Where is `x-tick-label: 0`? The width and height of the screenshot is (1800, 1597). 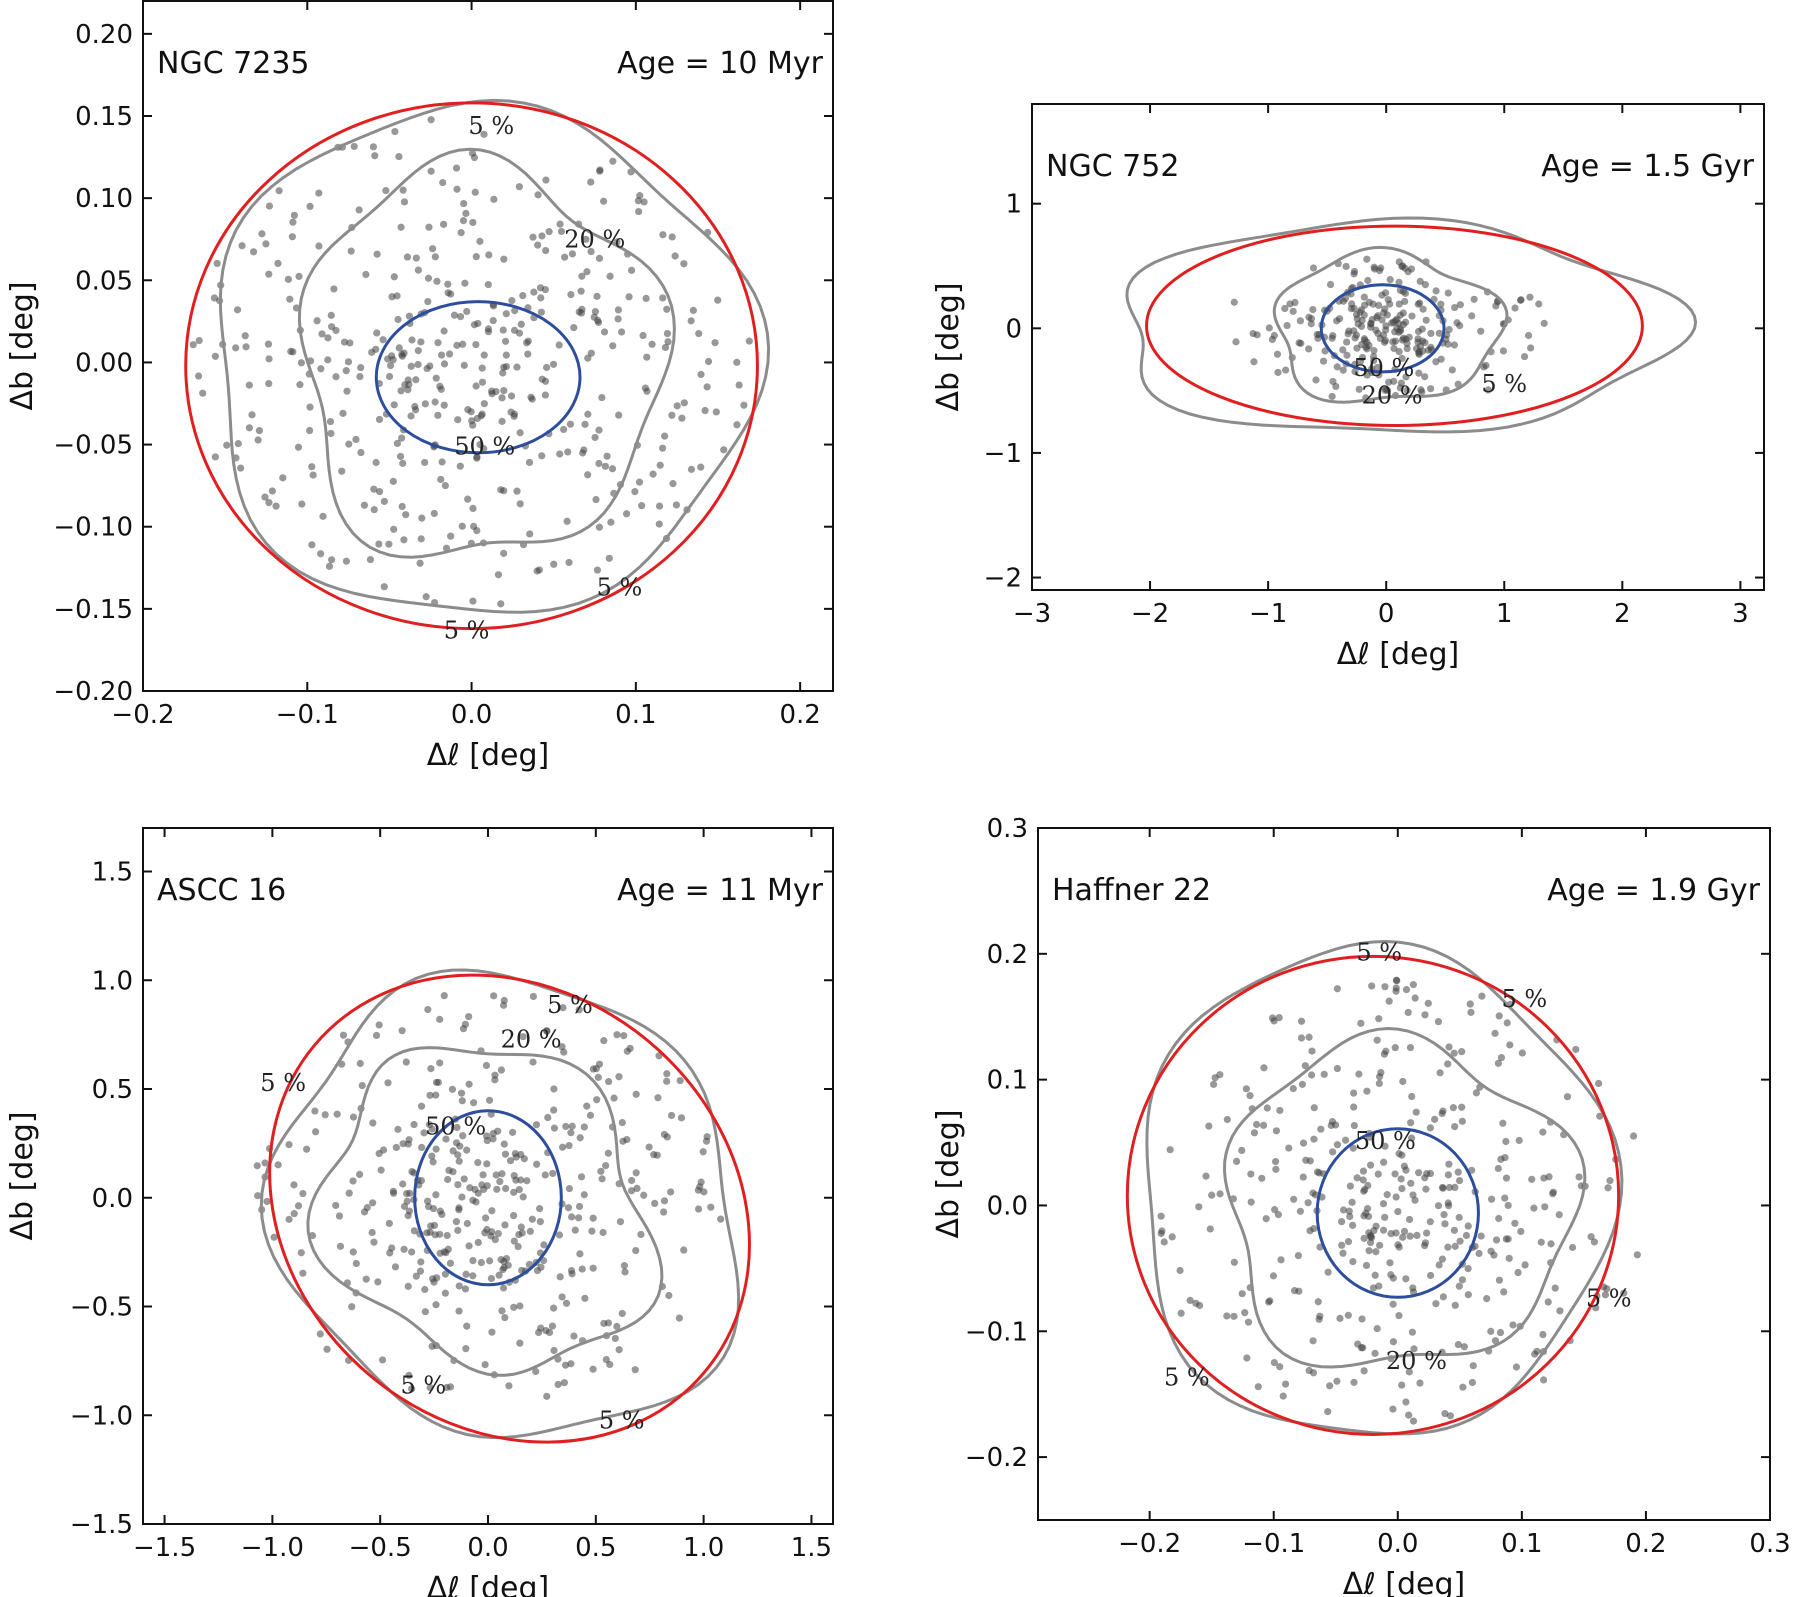
x-tick-label: 0 is located at coordinates (1386, 614).